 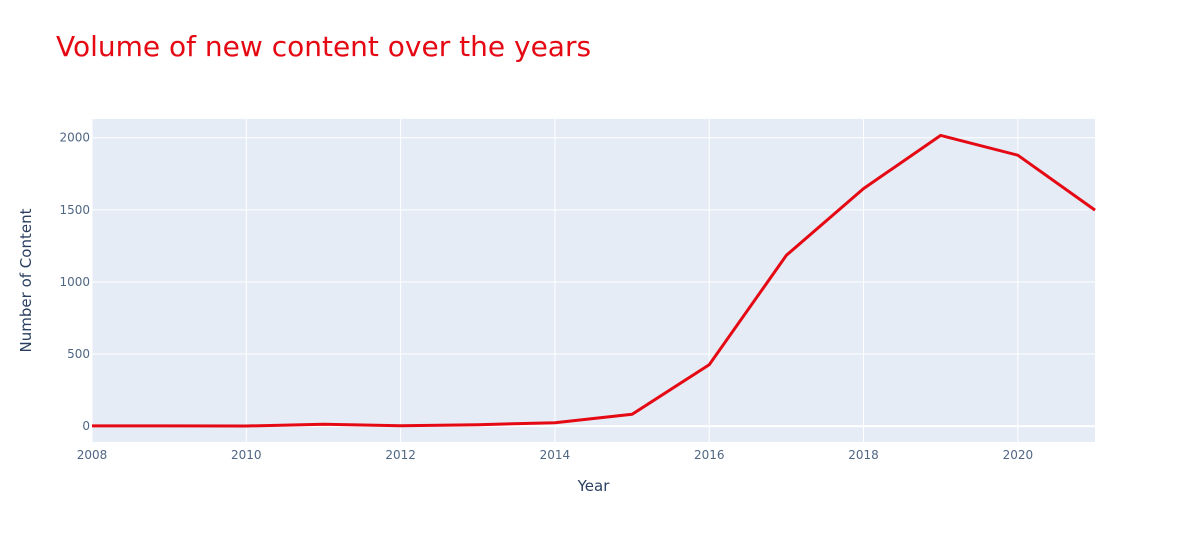 I want to click on y-axis-title: Number of Content, so click(x=26, y=280).